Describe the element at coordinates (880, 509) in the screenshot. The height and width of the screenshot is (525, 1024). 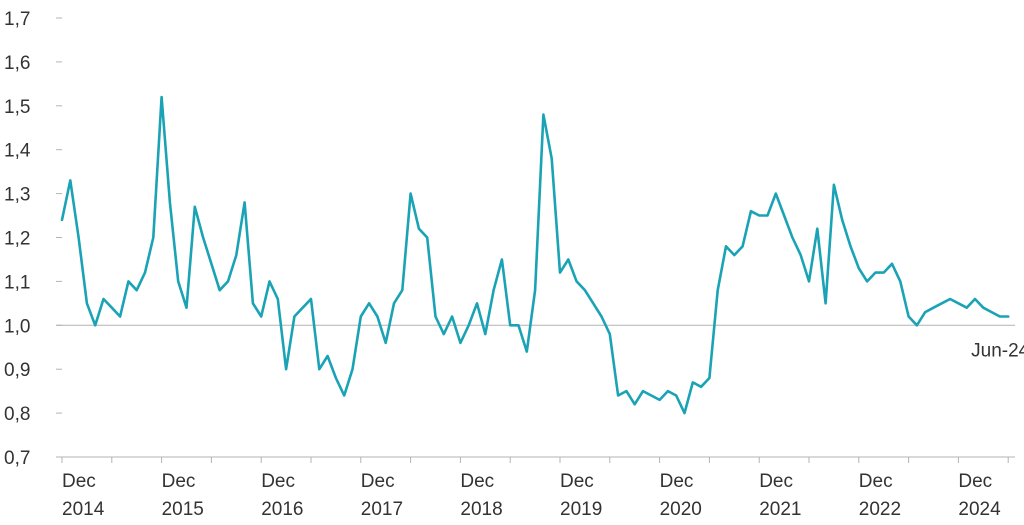
I see `x-tick-year: 2022` at that location.